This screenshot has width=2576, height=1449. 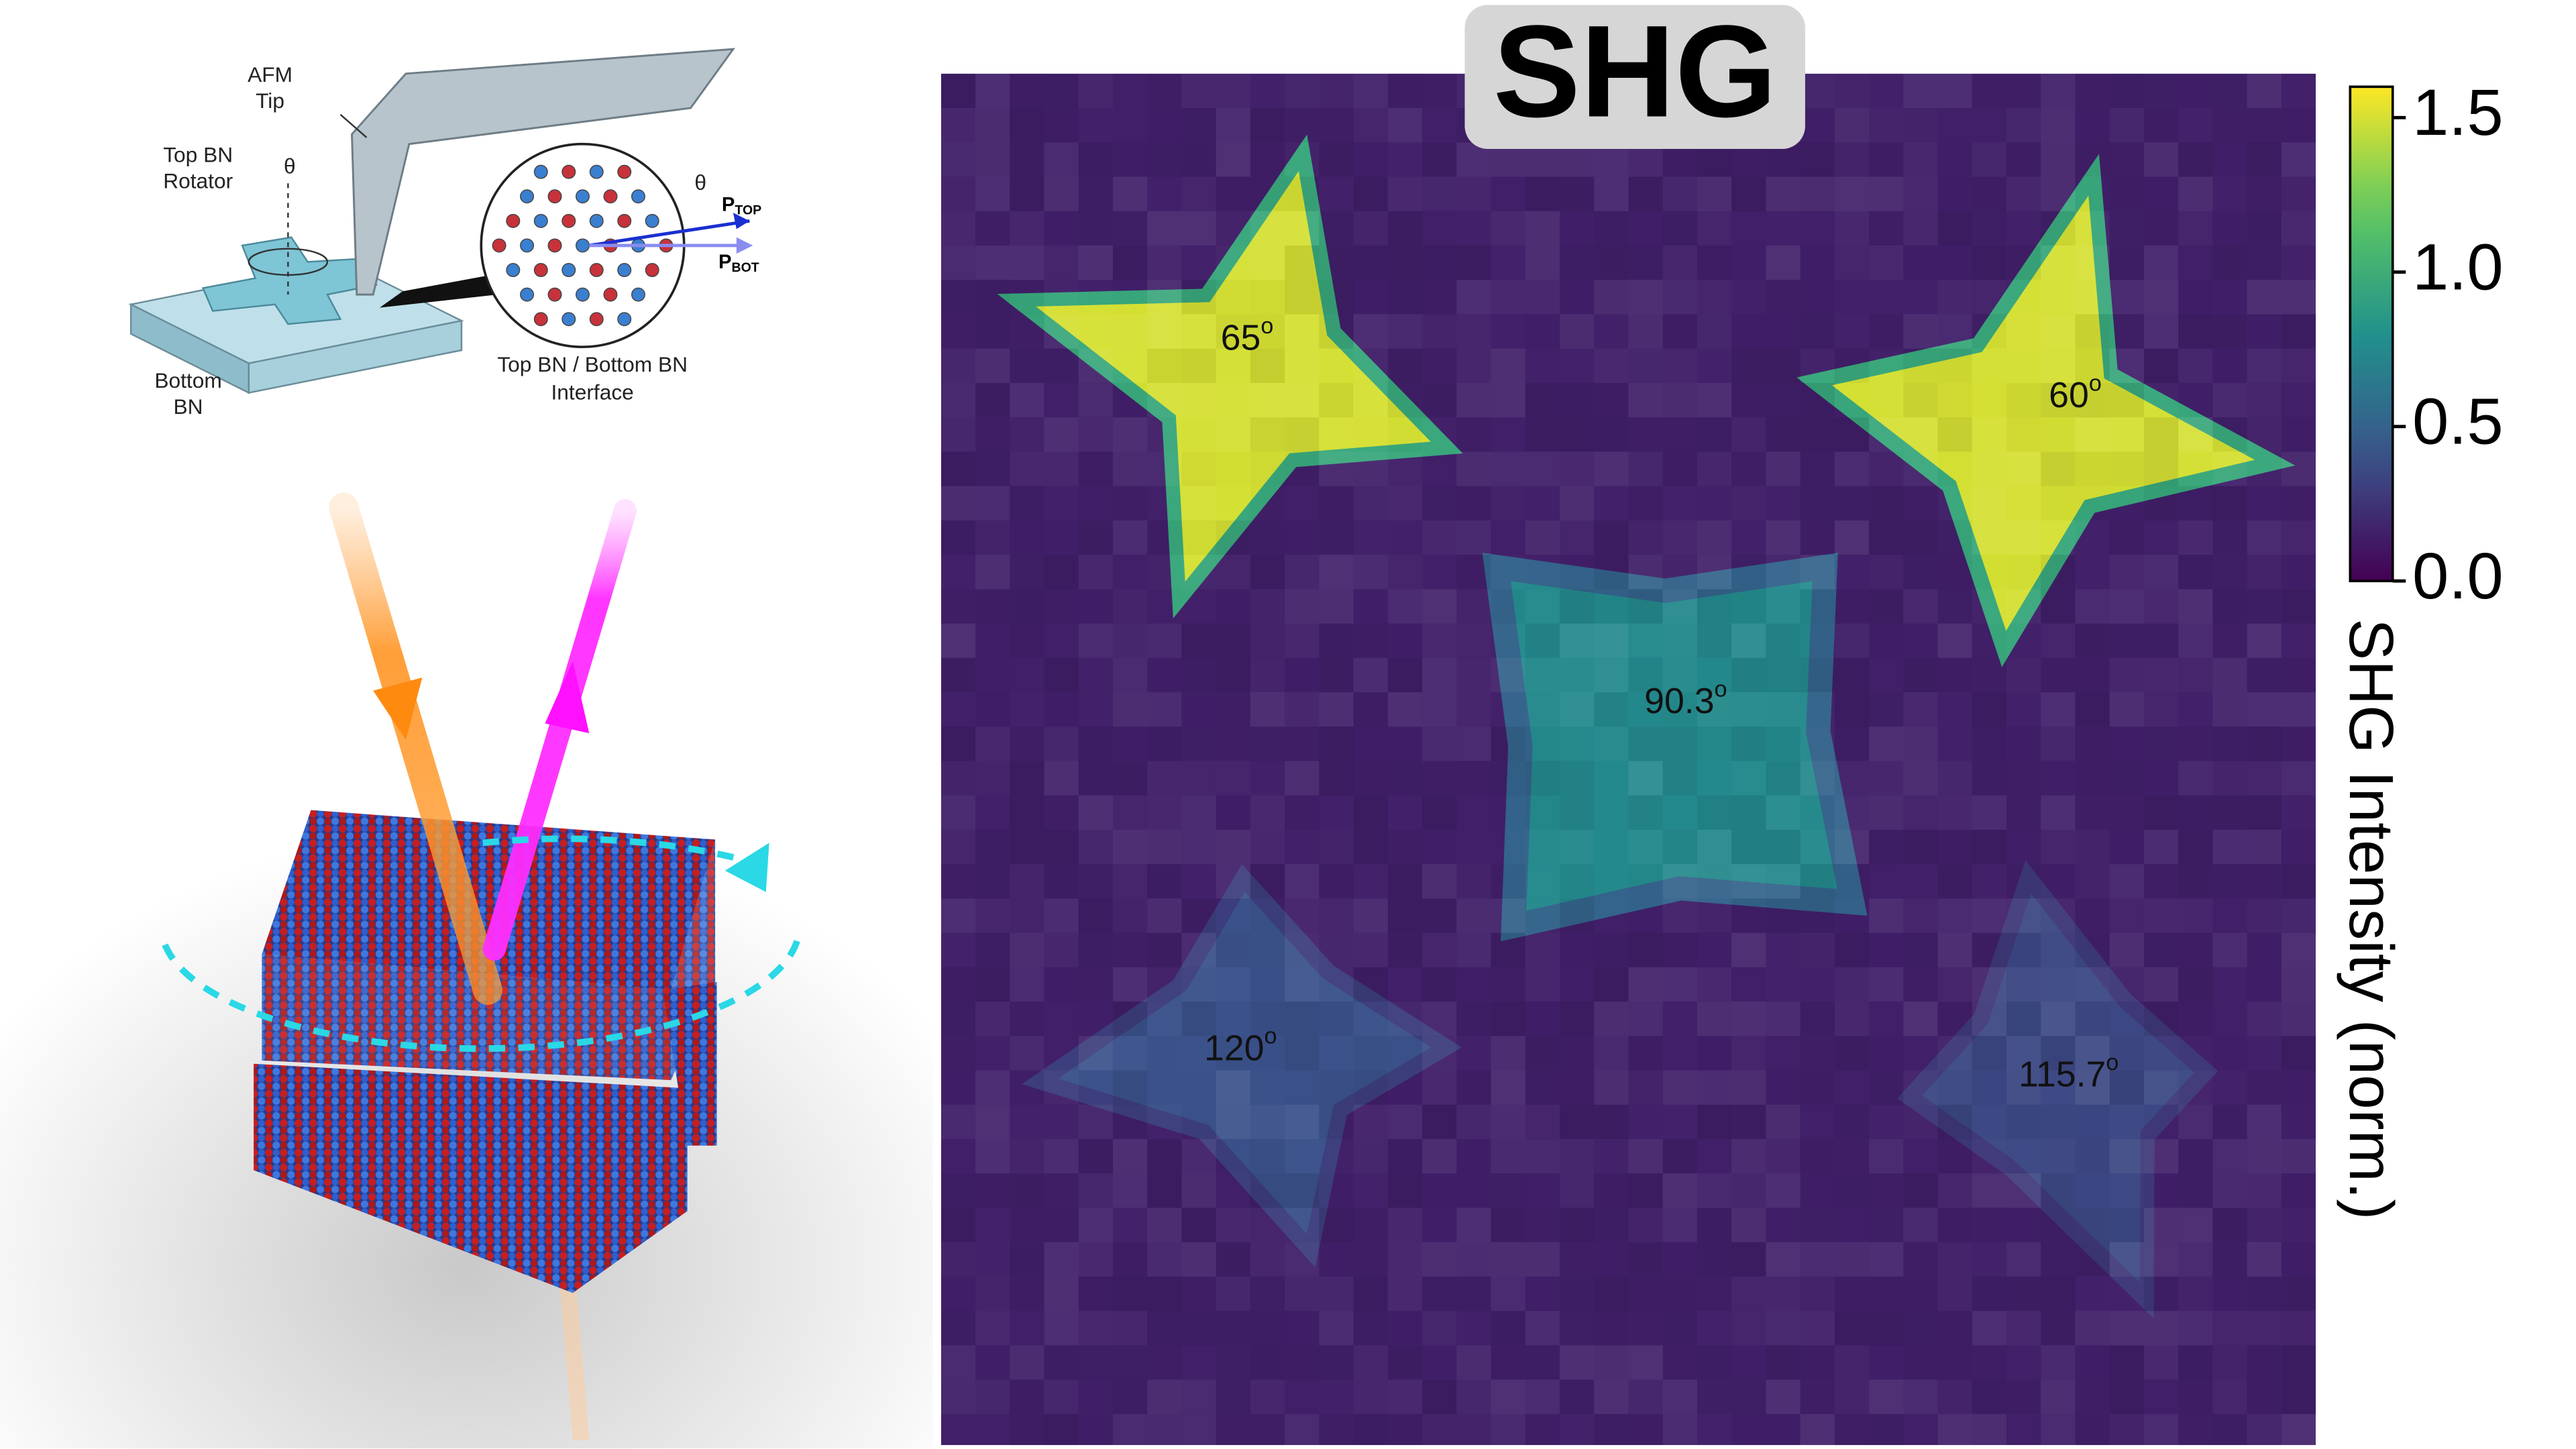 I want to click on region-label: 60o, so click(x=2075, y=392).